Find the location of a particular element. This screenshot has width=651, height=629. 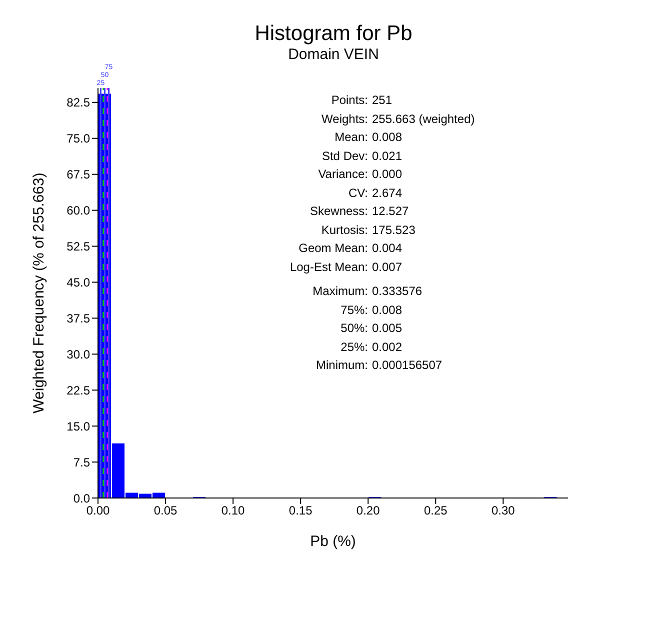

y-tick-label: 67.5 is located at coordinates (78, 175).